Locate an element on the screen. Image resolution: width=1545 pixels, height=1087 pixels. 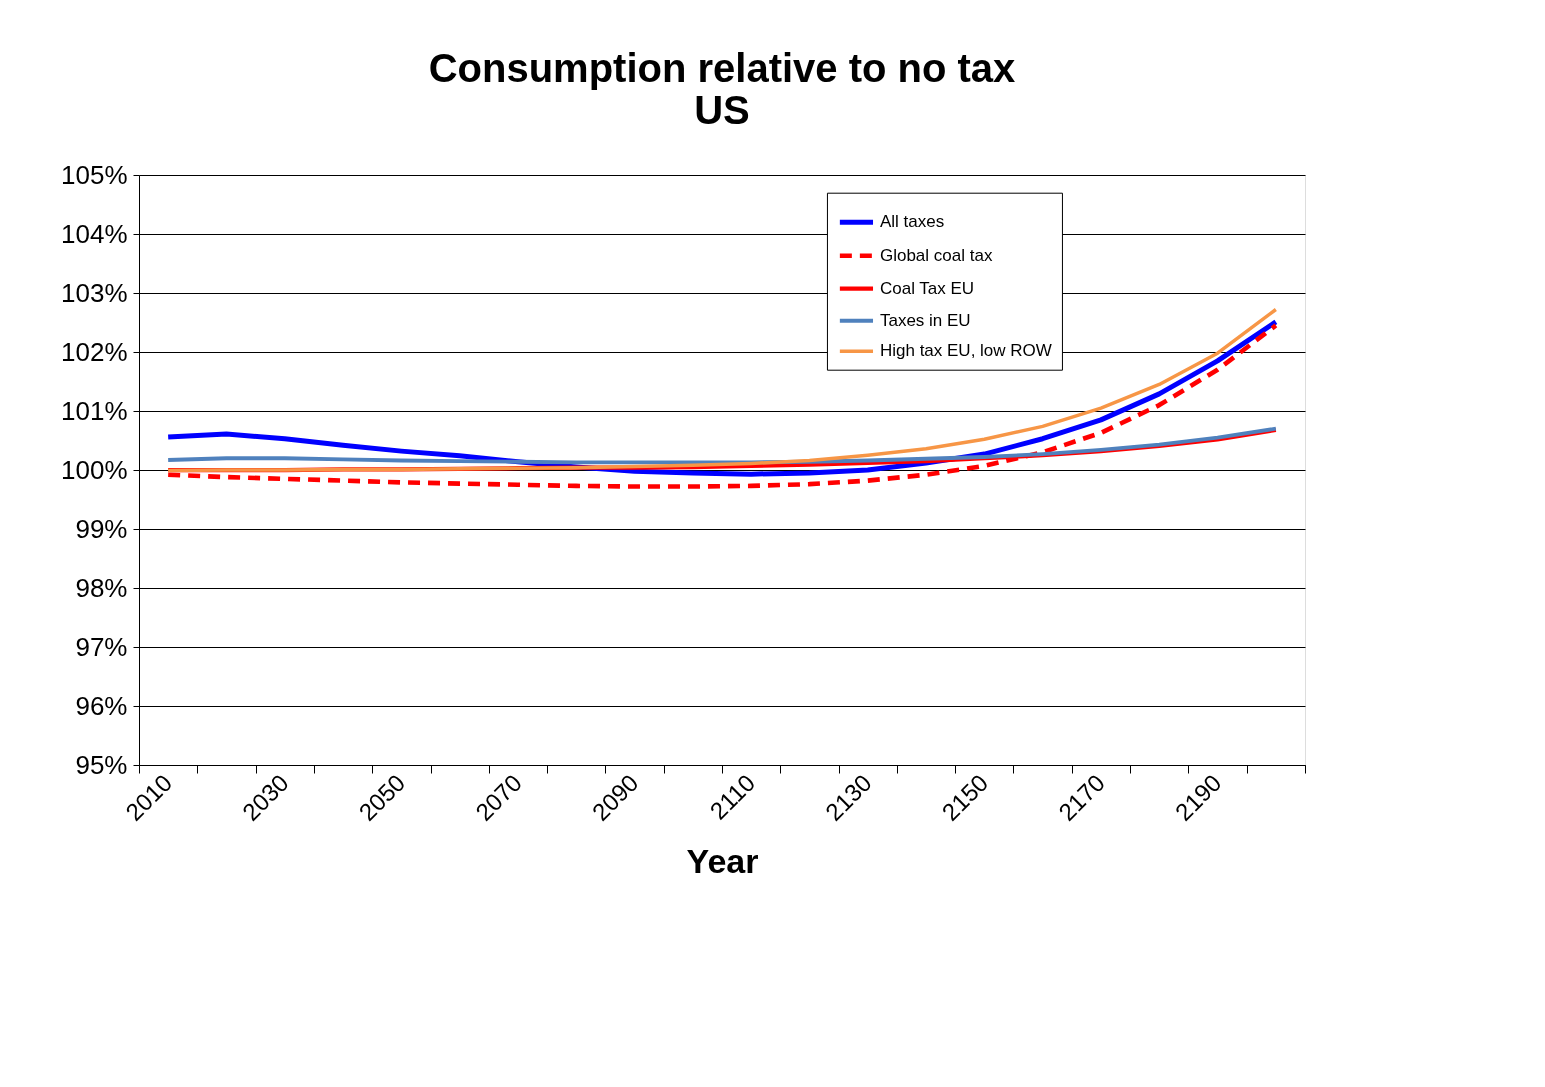
legend-label: All taxes is located at coordinates (912, 222).